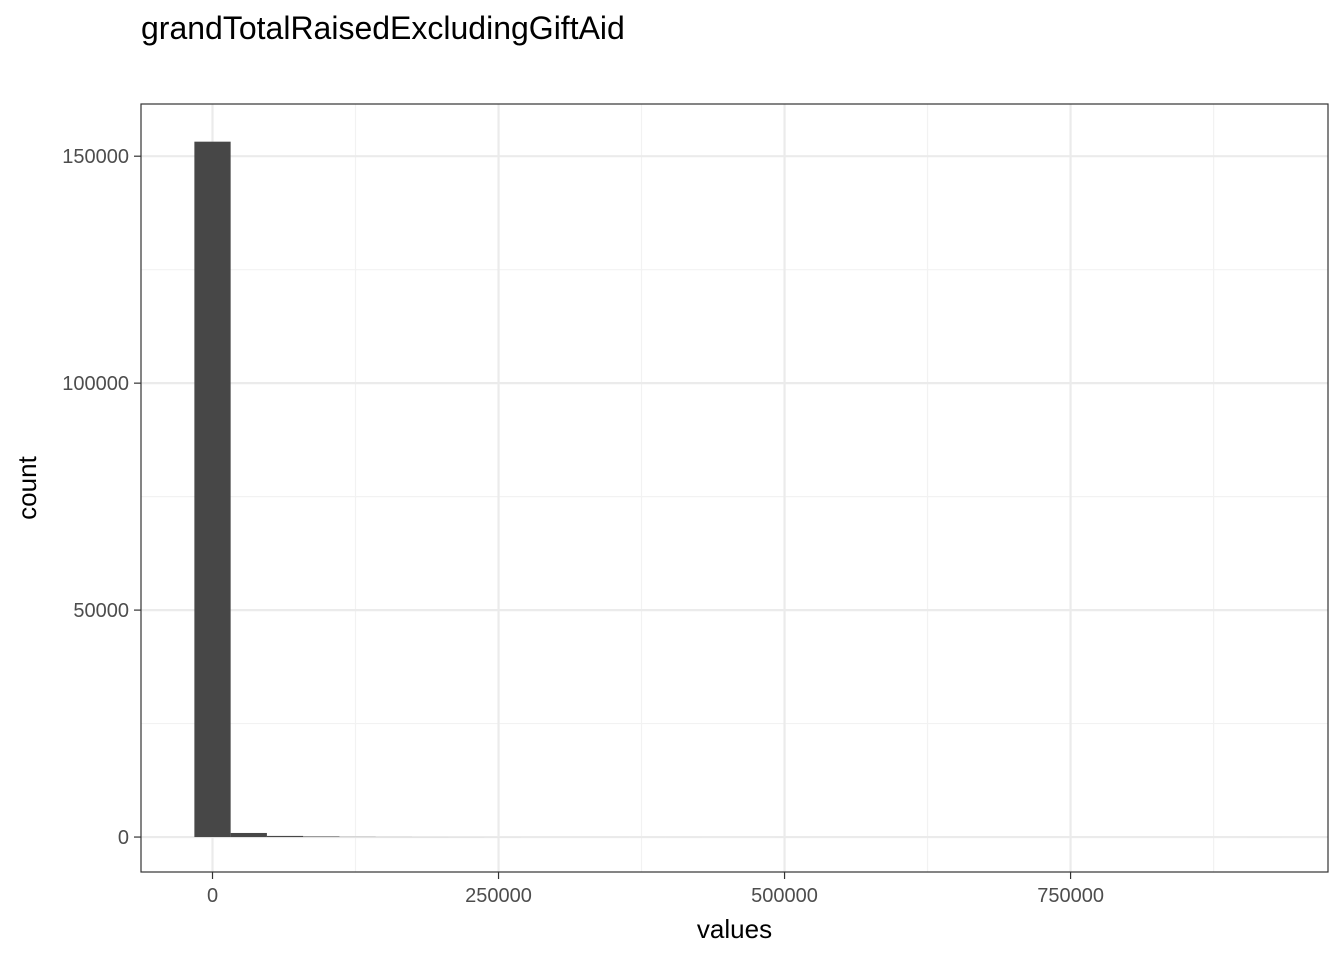 The width and height of the screenshot is (1344, 960). I want to click on y-tick-label: 0, so click(123, 838).